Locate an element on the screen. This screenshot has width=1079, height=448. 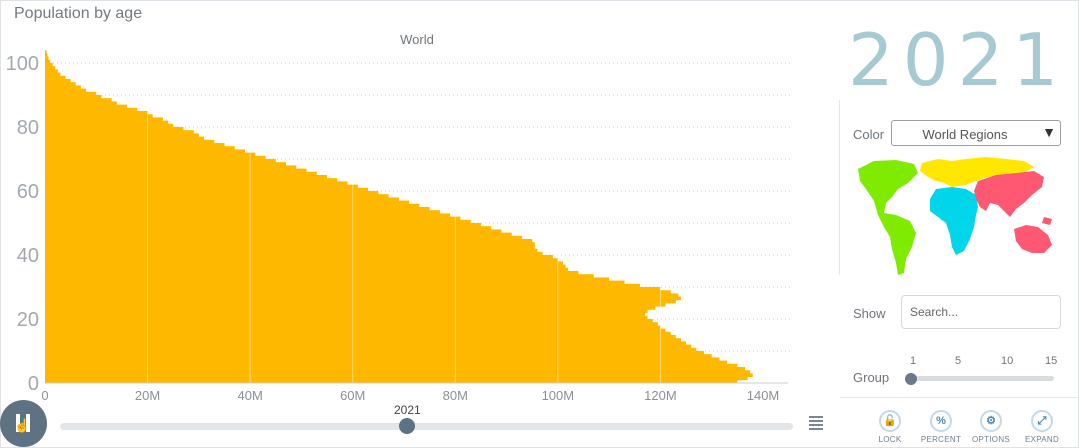
search-input is located at coordinates (981, 312).